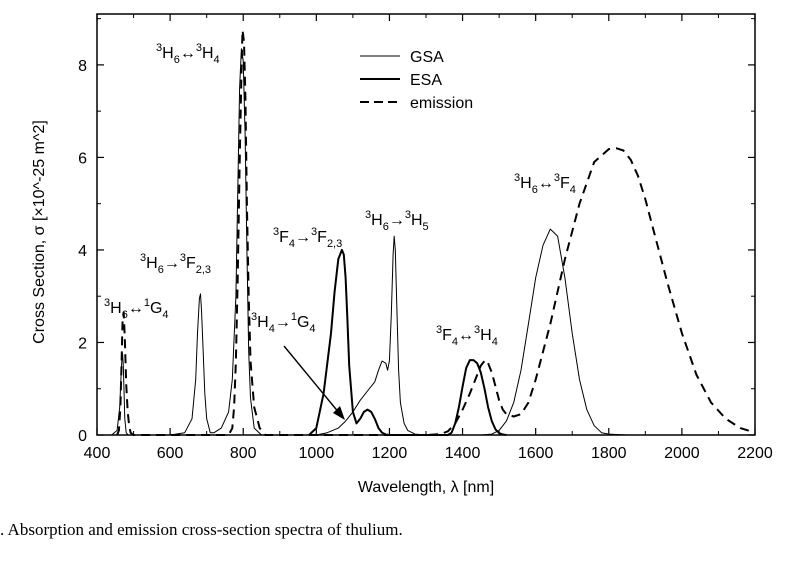 The height and width of the screenshot is (568, 797). Describe the element at coordinates (467, 336) in the screenshot. I see `transition-label: 3F4↔3H4` at that location.